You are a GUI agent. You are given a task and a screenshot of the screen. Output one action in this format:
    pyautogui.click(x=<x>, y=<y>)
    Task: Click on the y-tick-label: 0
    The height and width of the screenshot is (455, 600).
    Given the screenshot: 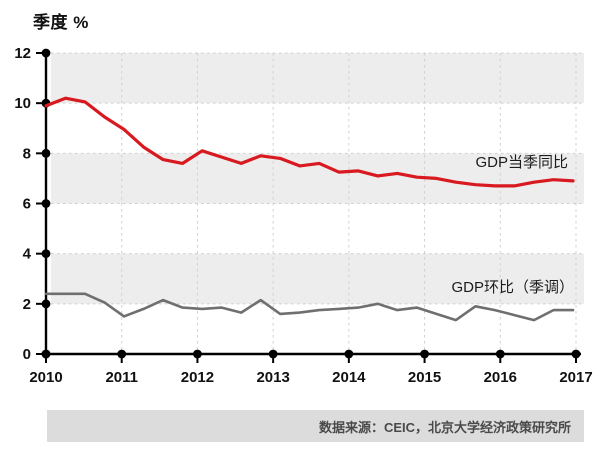 What is the action you would take?
    pyautogui.click(x=27, y=354)
    